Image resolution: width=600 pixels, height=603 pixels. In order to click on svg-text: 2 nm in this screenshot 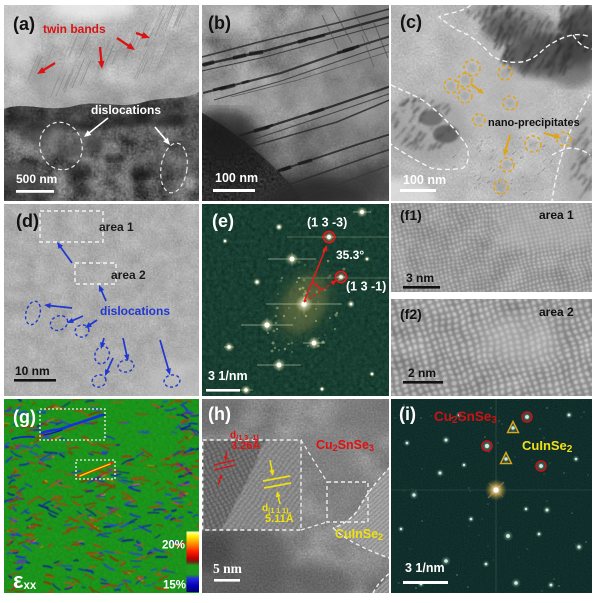, I will do `click(422, 373)`.